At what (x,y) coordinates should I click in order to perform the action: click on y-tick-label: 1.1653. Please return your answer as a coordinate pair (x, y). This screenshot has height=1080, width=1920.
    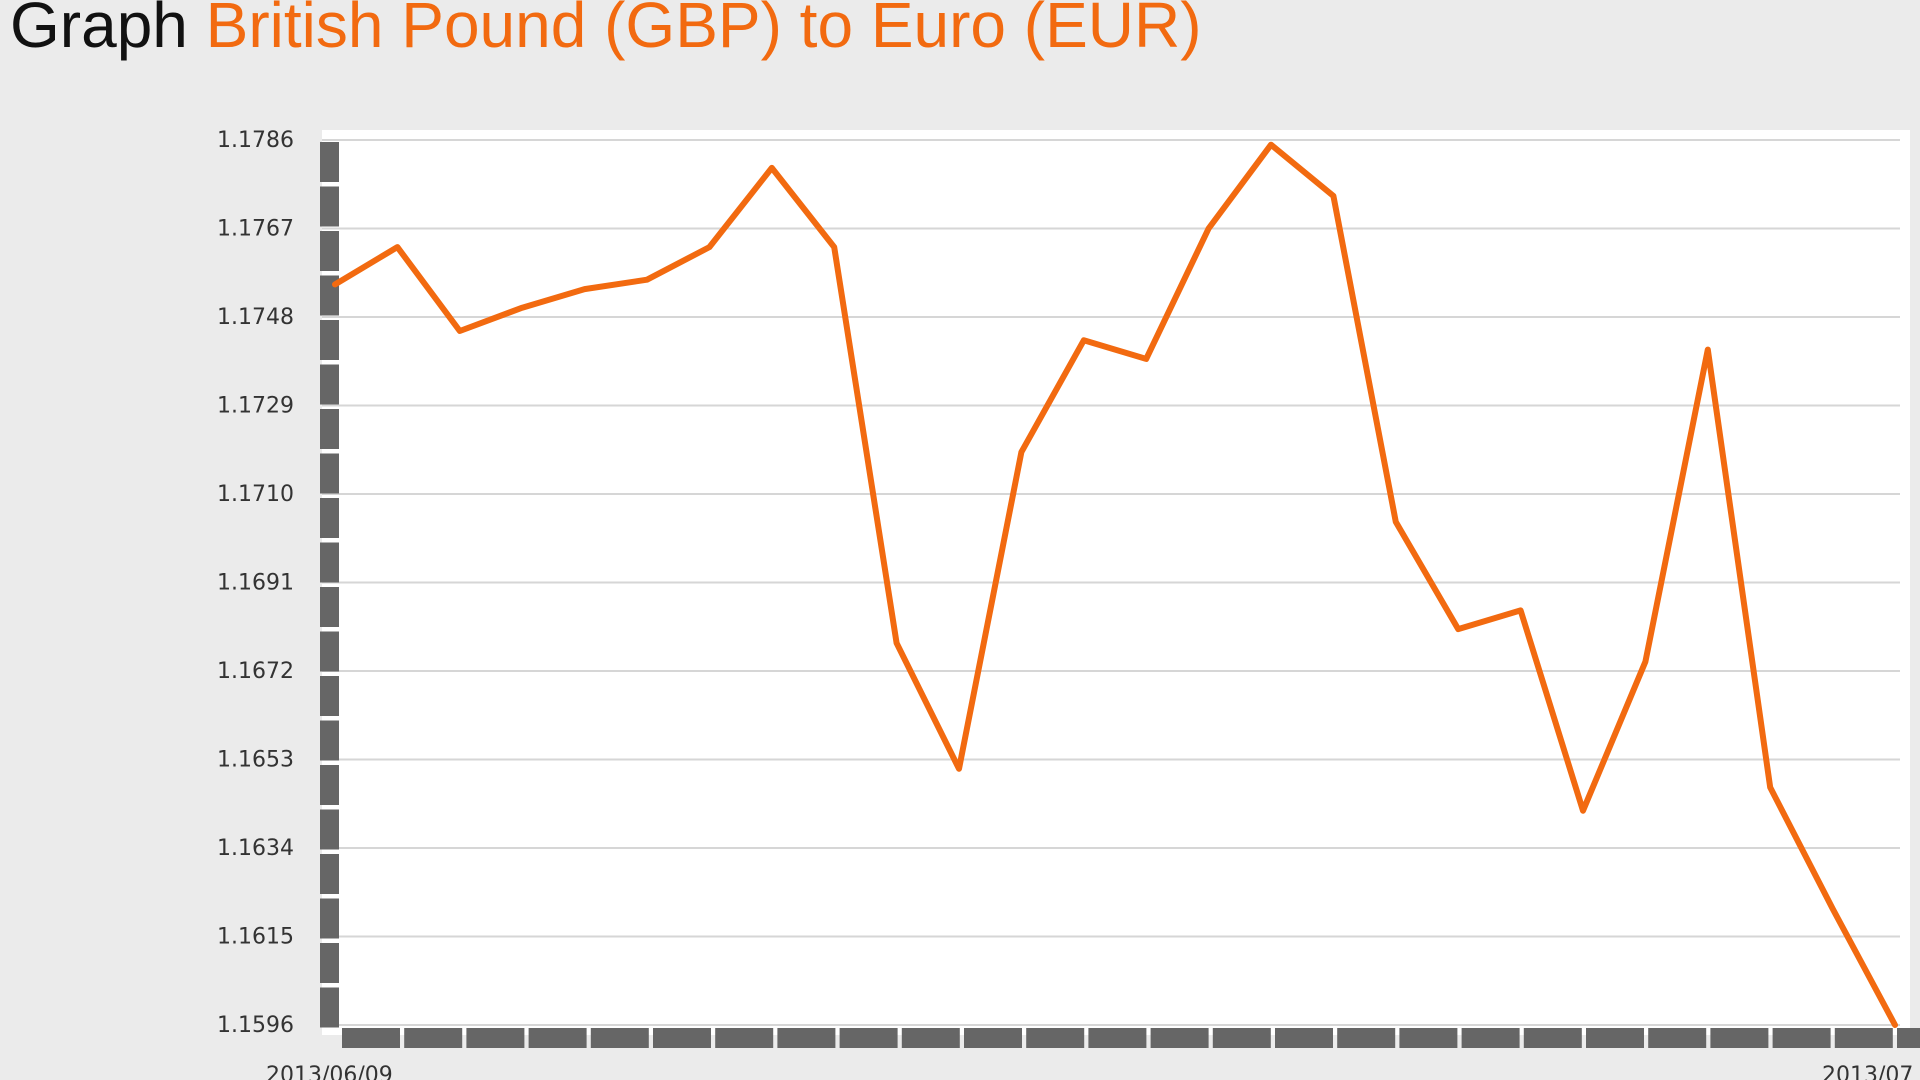
    Looking at the image, I should click on (255, 760).